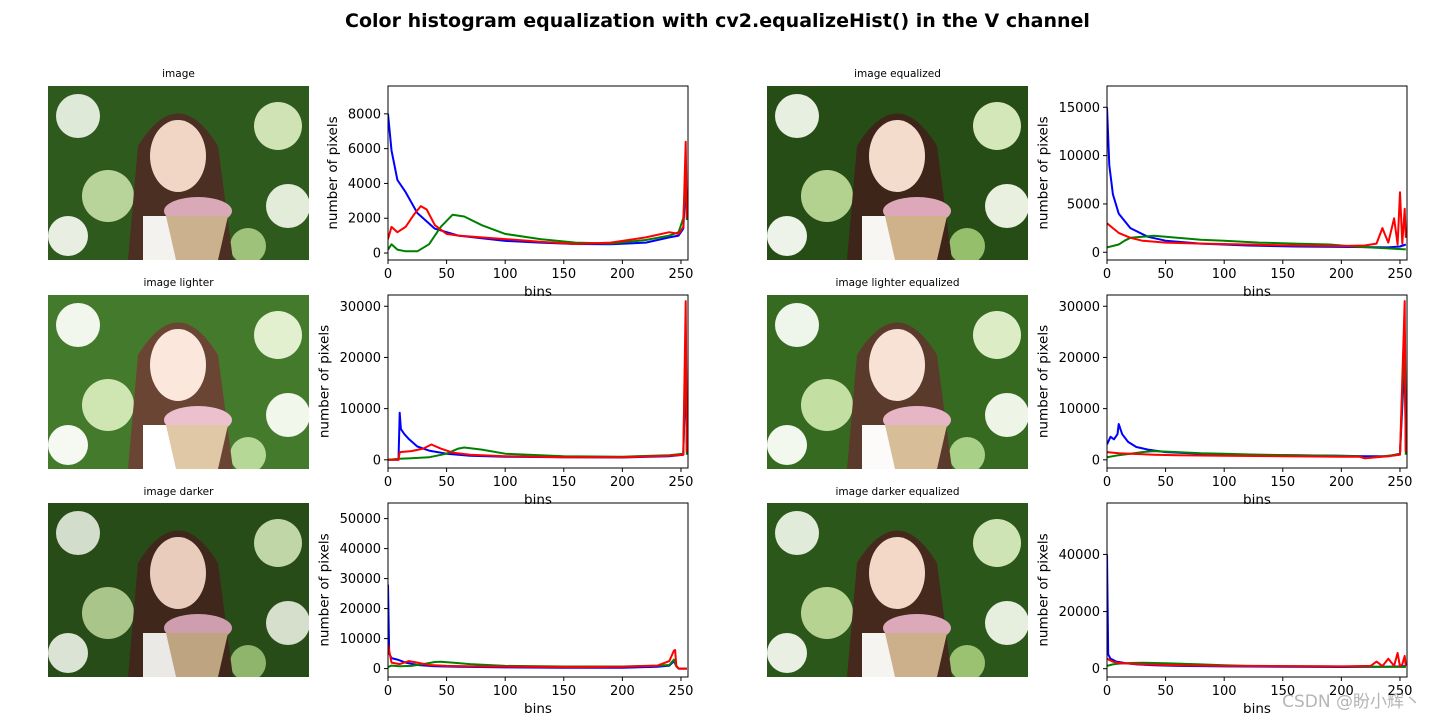 The width and height of the screenshot is (1435, 720). I want to click on panel-title-image-lighter: image lighter, so click(178, 283).